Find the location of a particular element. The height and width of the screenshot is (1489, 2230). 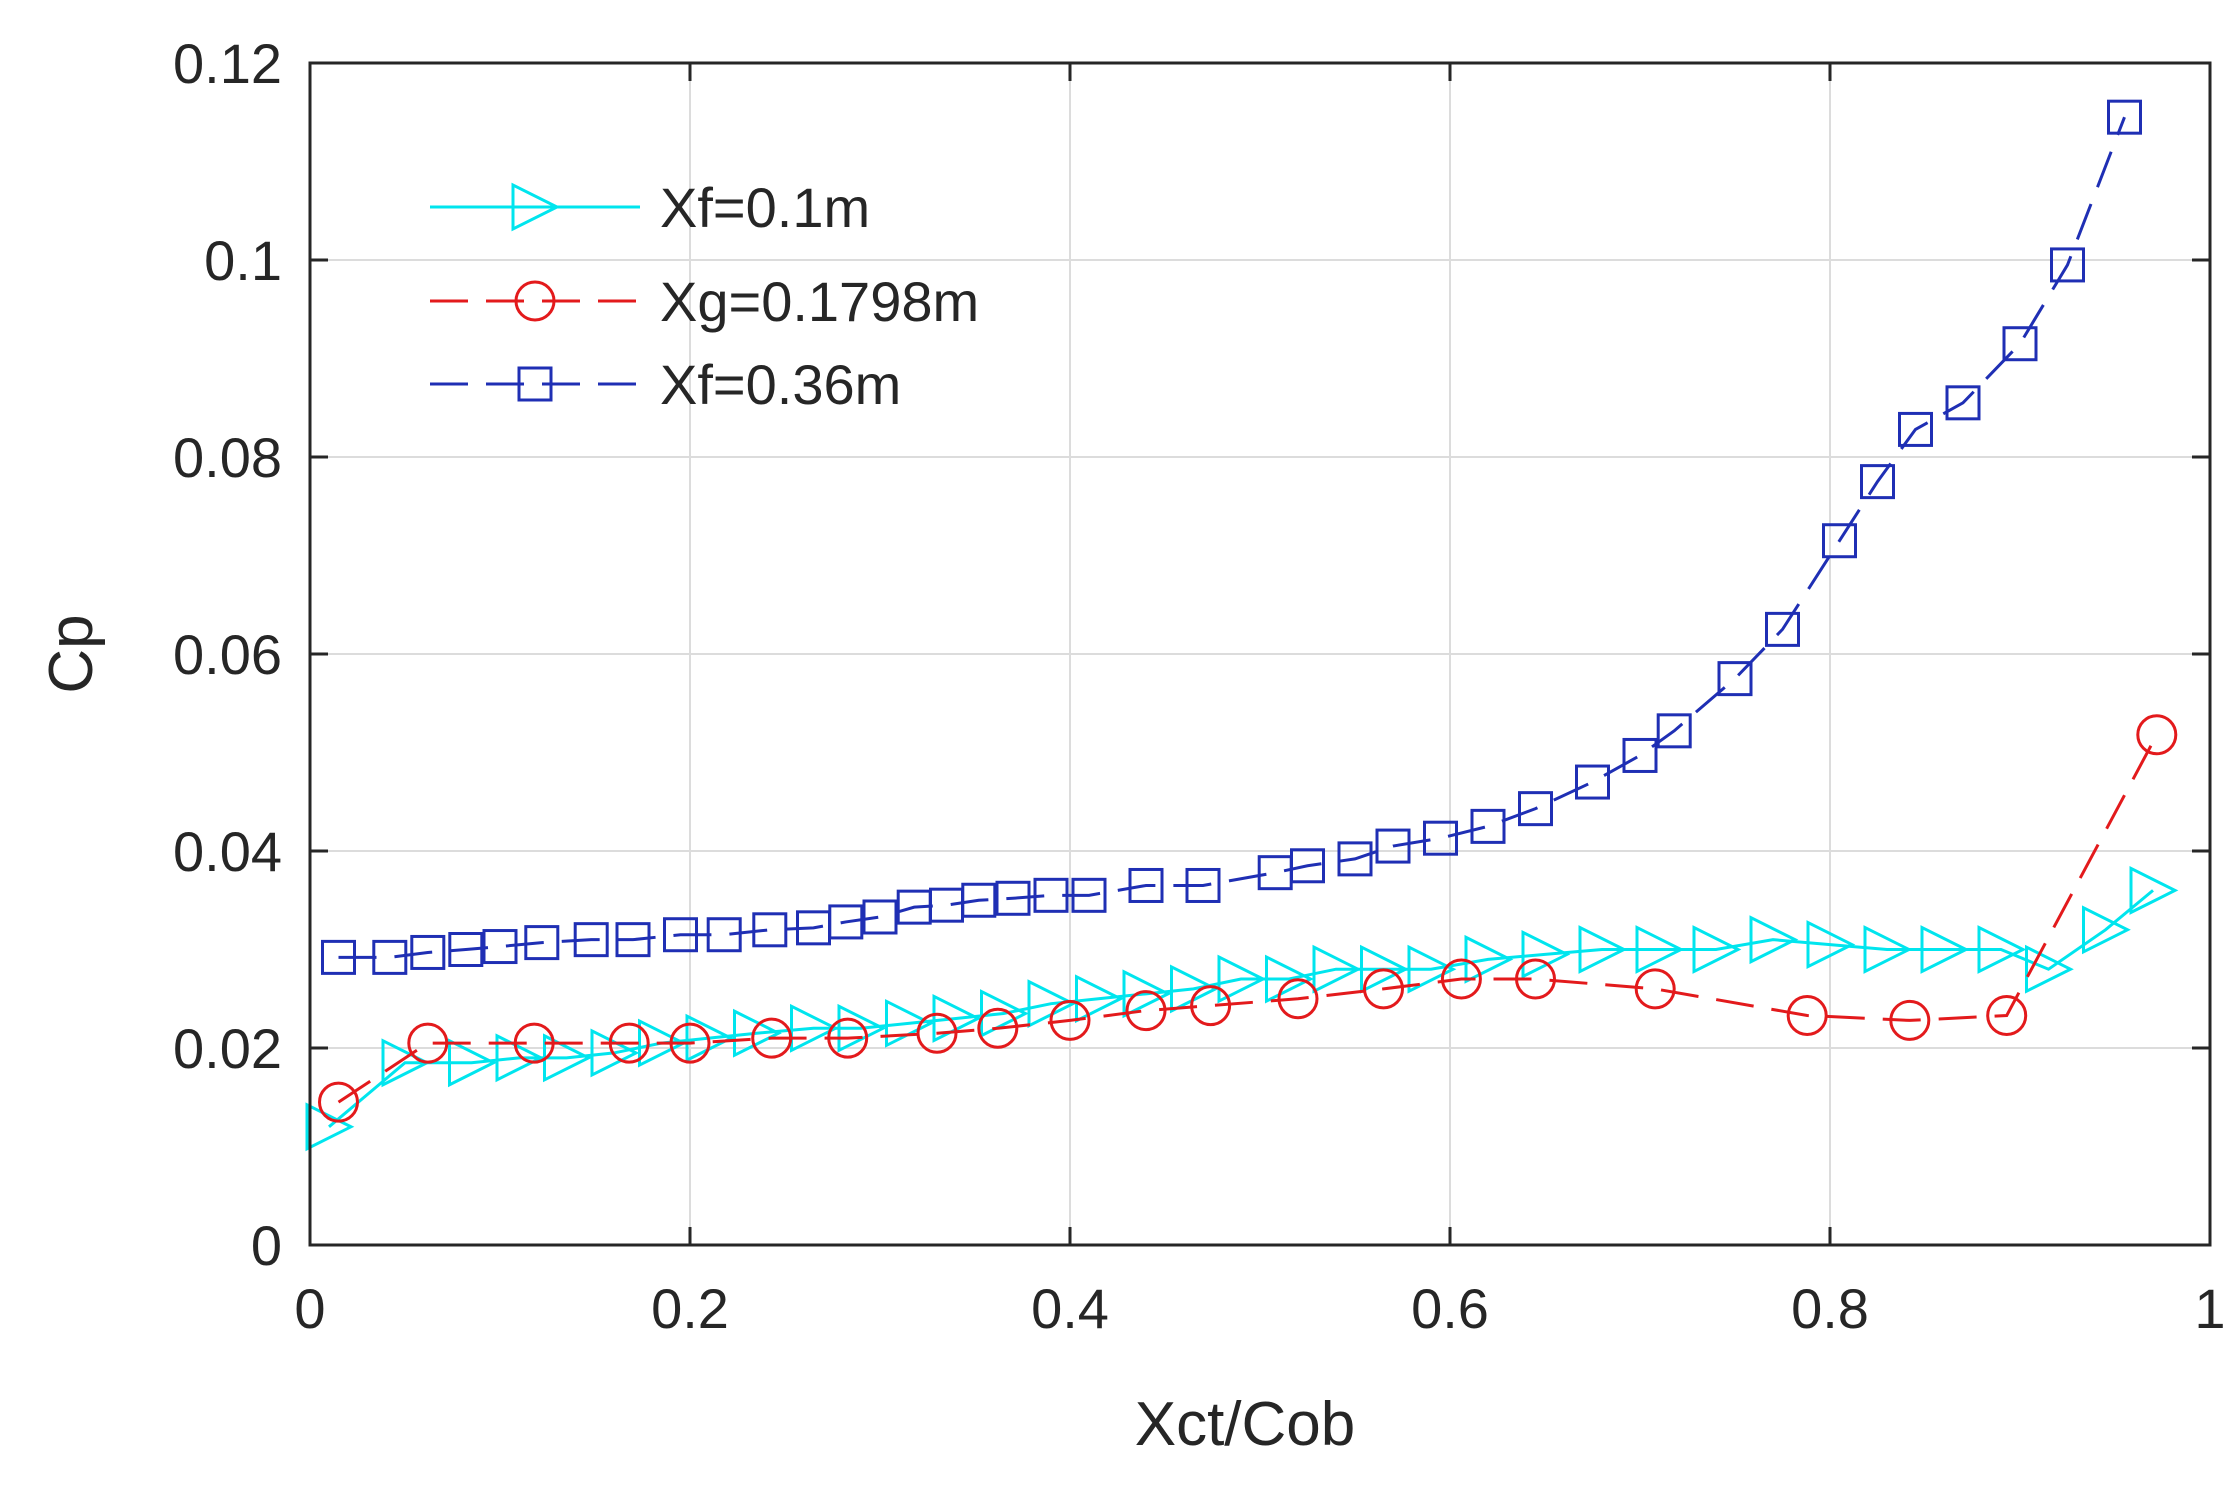

y-tick-labels: 0 0.02 0.04 0.06 0.08 0.1 0.12 is located at coordinates (227, 654).